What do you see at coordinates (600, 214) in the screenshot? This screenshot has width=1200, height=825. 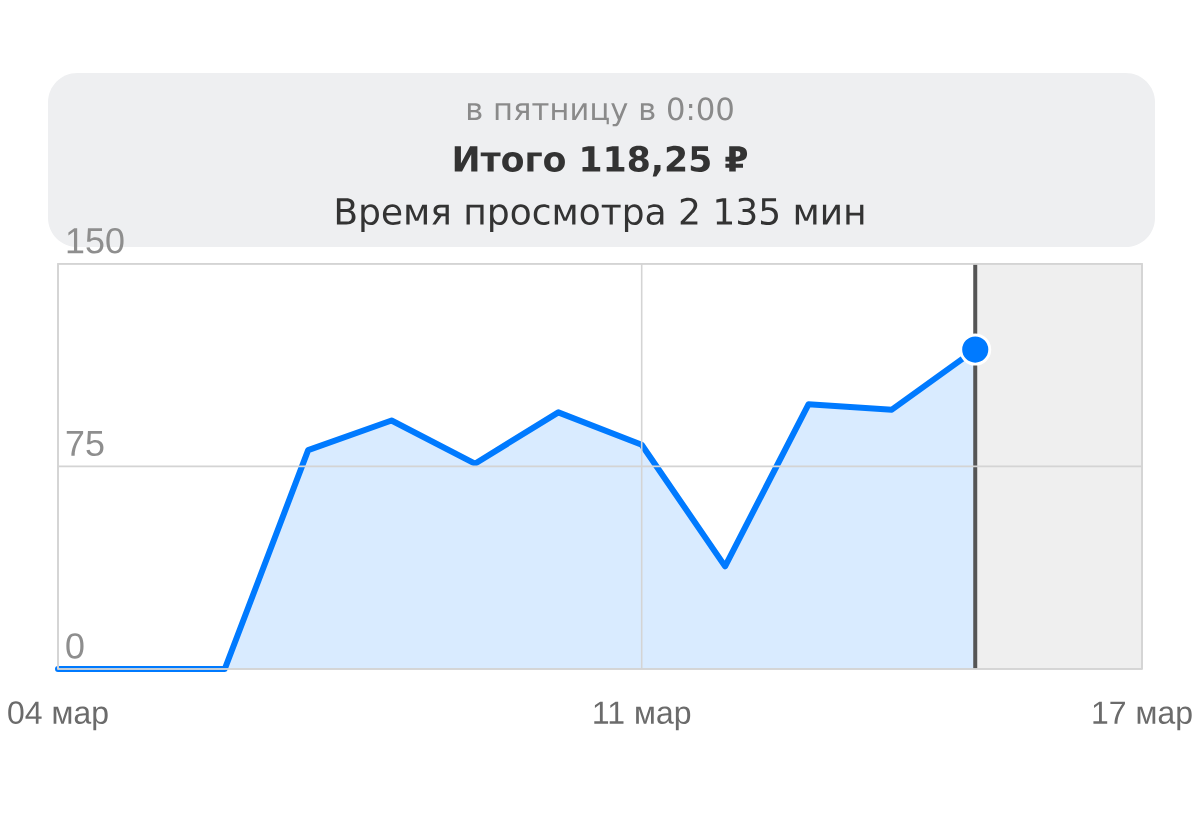 I see `text: Время просмотра 2 135 мин` at bounding box center [600, 214].